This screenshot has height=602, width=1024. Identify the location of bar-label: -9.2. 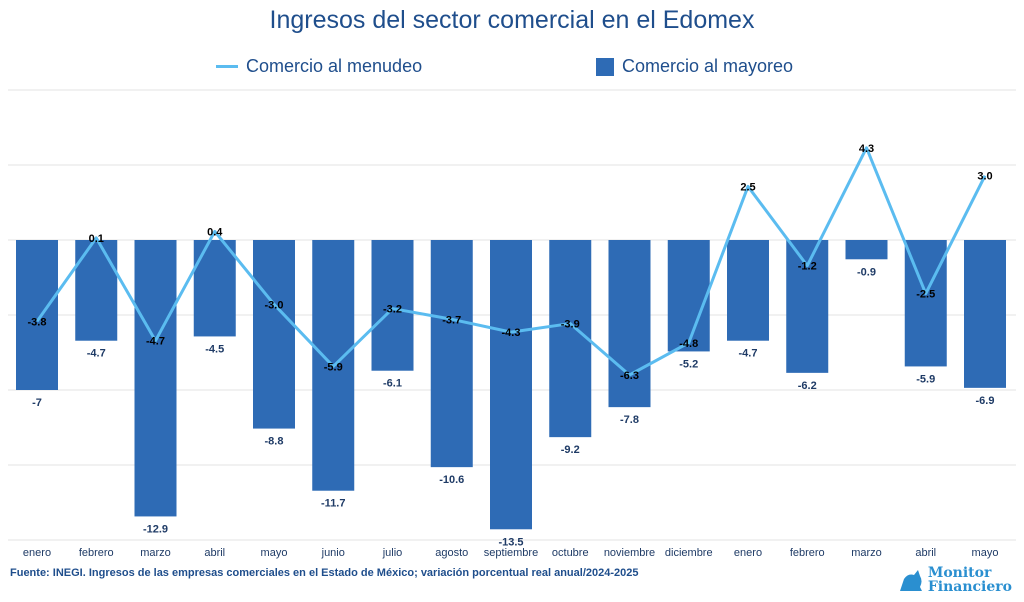
(570, 450).